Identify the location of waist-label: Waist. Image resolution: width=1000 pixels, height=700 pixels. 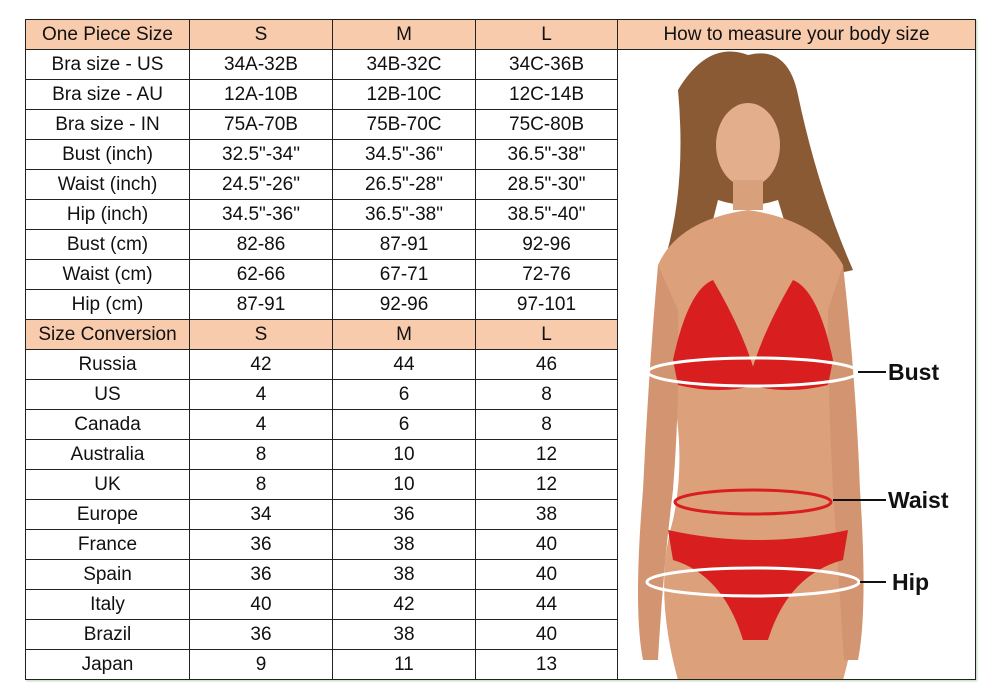
(918, 500).